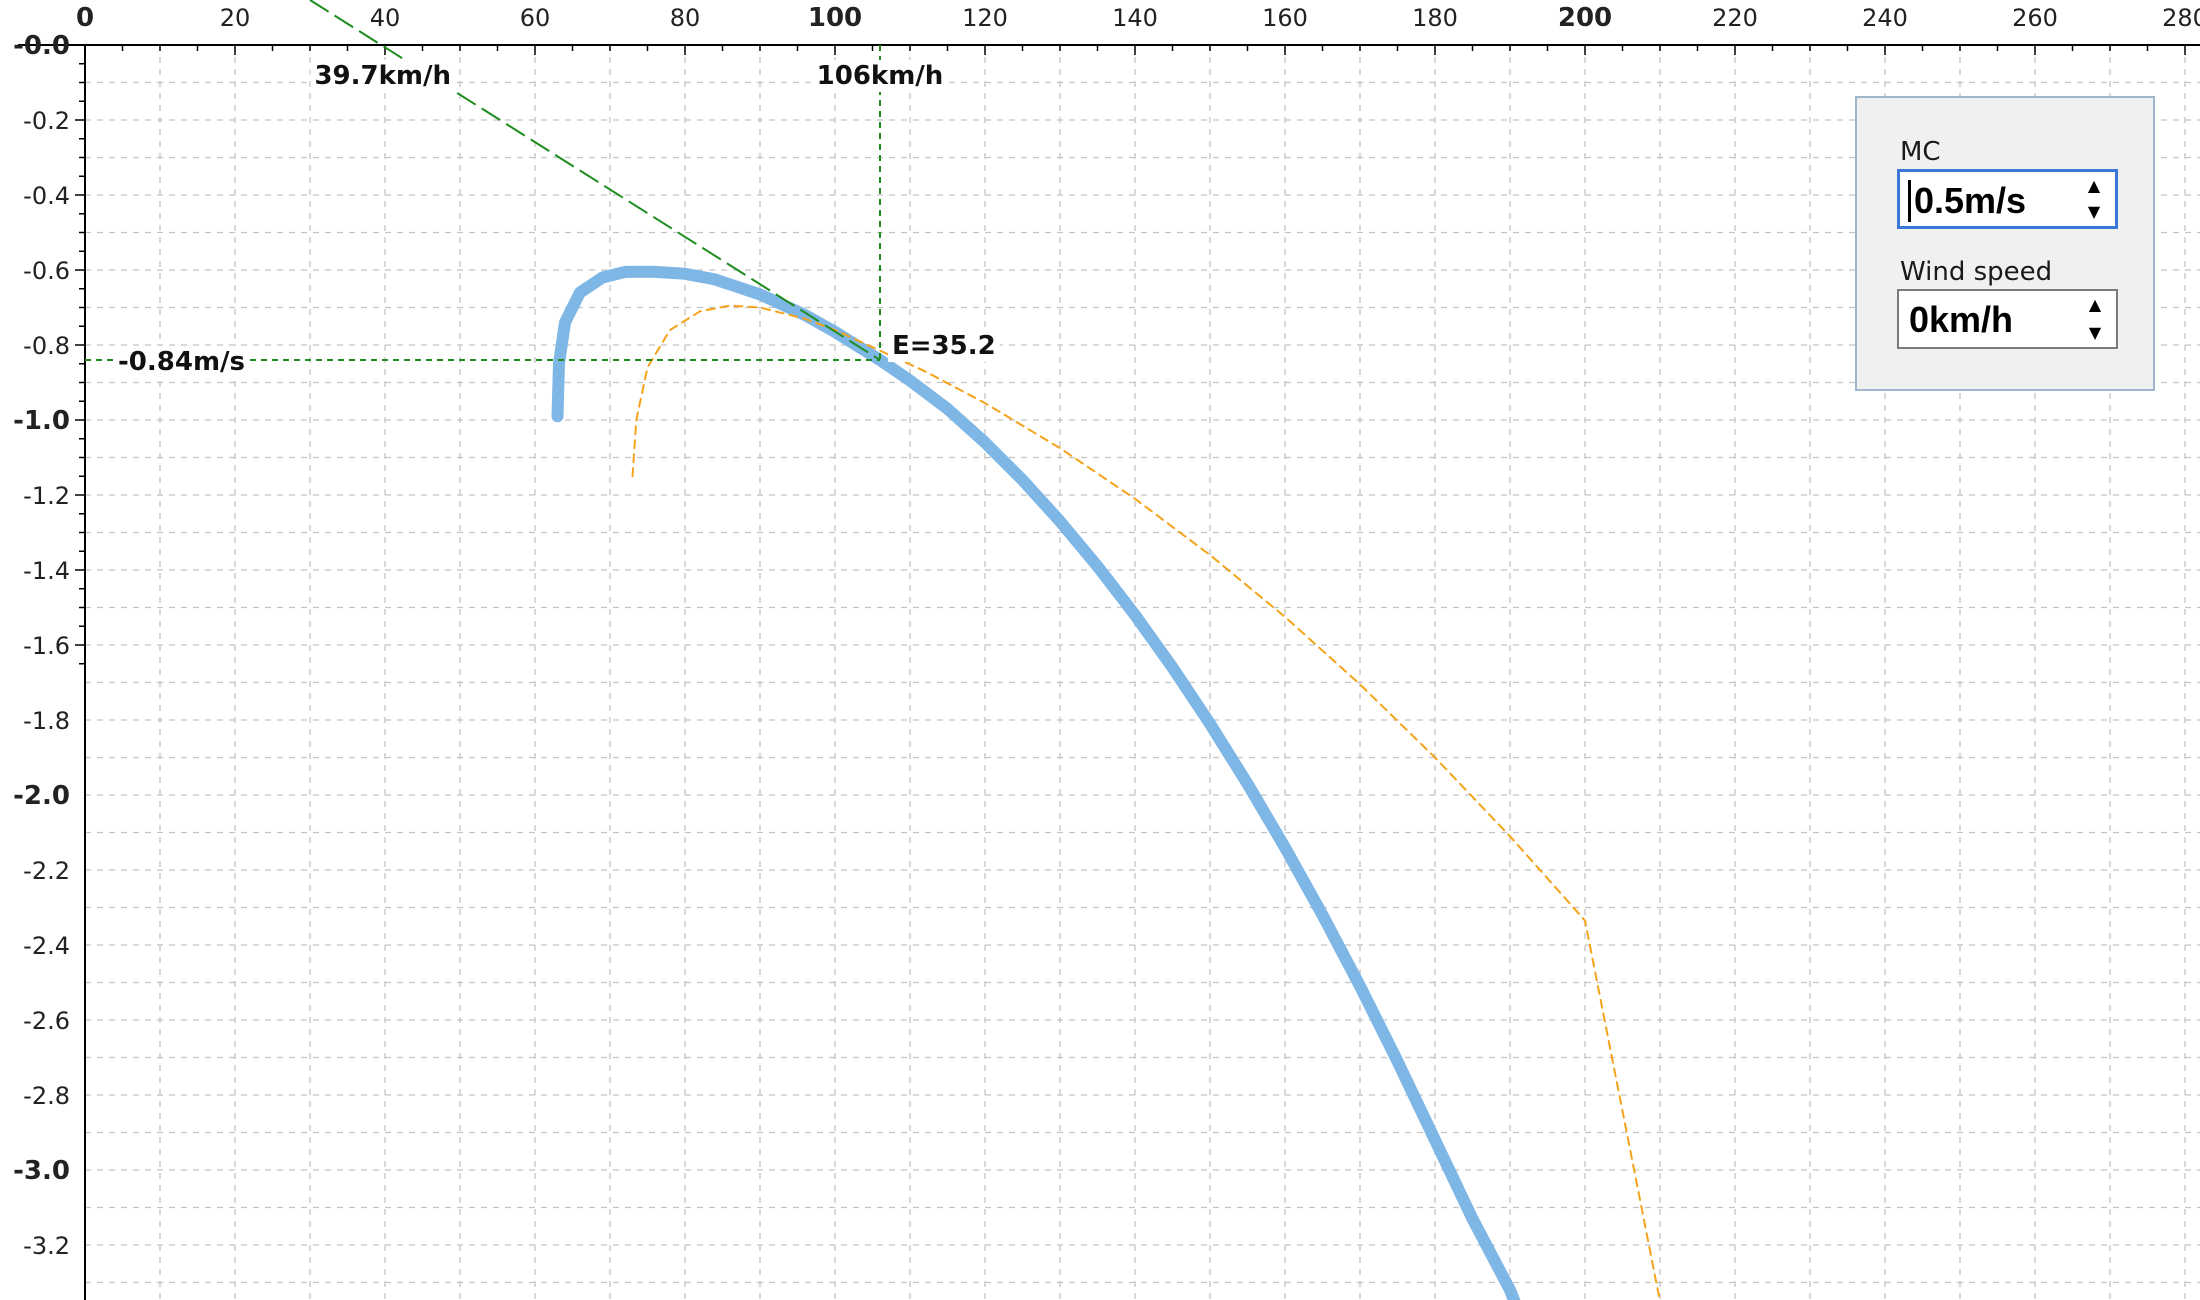 This screenshot has height=1300, width=2200. What do you see at coordinates (2094, 185) in the screenshot?
I see `mc-increment-icon: ▲` at bounding box center [2094, 185].